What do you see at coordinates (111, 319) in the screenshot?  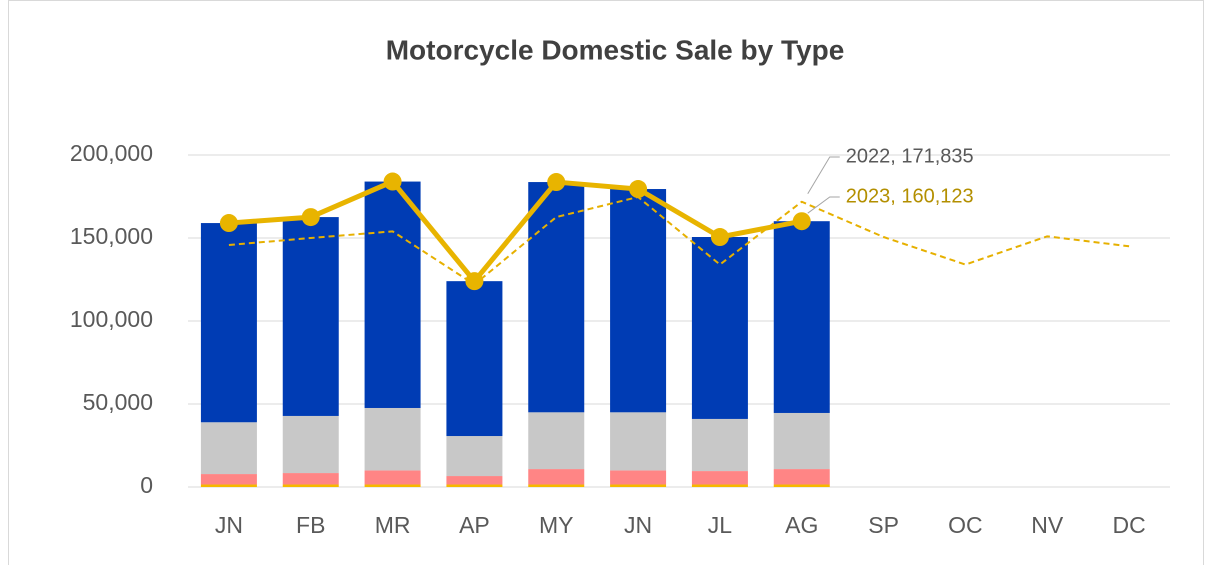 I see `y-tick-label: 100,000` at bounding box center [111, 319].